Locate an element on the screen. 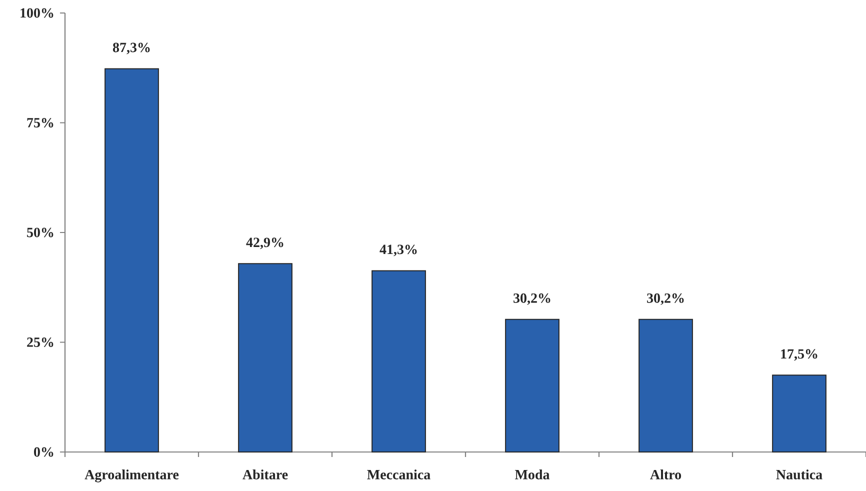  data-label: 17,5% is located at coordinates (799, 355).